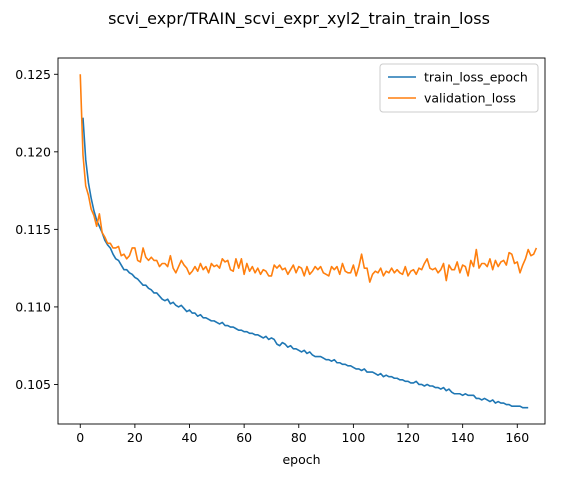 Image resolution: width=565 pixels, height=480 pixels. What do you see at coordinates (517, 437) in the screenshot?
I see `x-tick-label: 160` at bounding box center [517, 437].